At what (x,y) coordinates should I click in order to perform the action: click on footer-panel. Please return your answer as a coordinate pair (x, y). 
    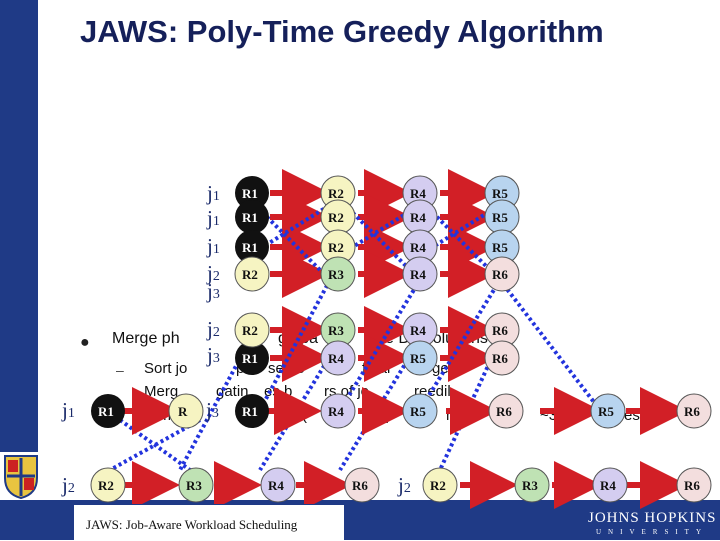
    Looking at the image, I should click on (209, 522).